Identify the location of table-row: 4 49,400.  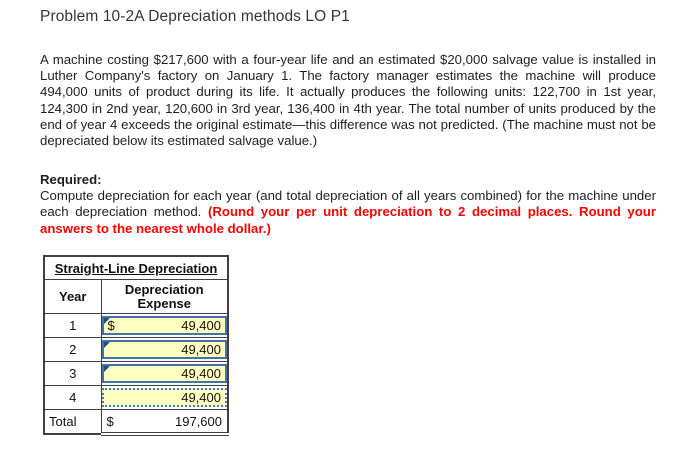
(136, 397).